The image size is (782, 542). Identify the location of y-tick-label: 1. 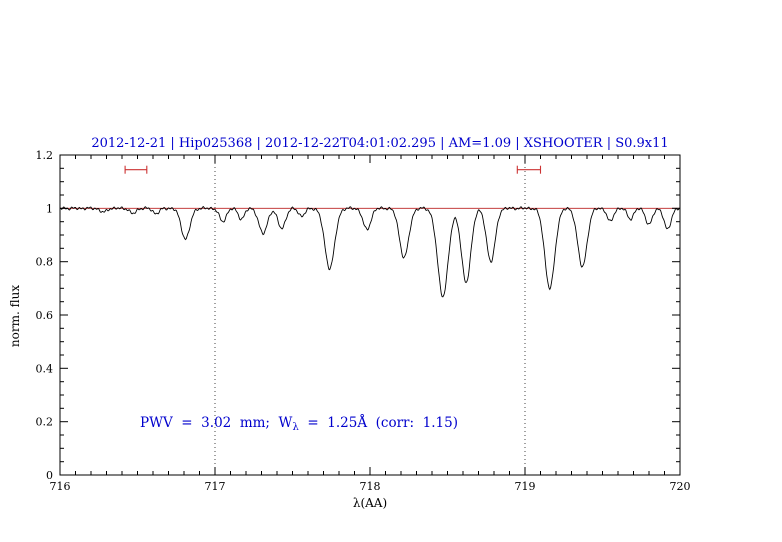
(49, 208).